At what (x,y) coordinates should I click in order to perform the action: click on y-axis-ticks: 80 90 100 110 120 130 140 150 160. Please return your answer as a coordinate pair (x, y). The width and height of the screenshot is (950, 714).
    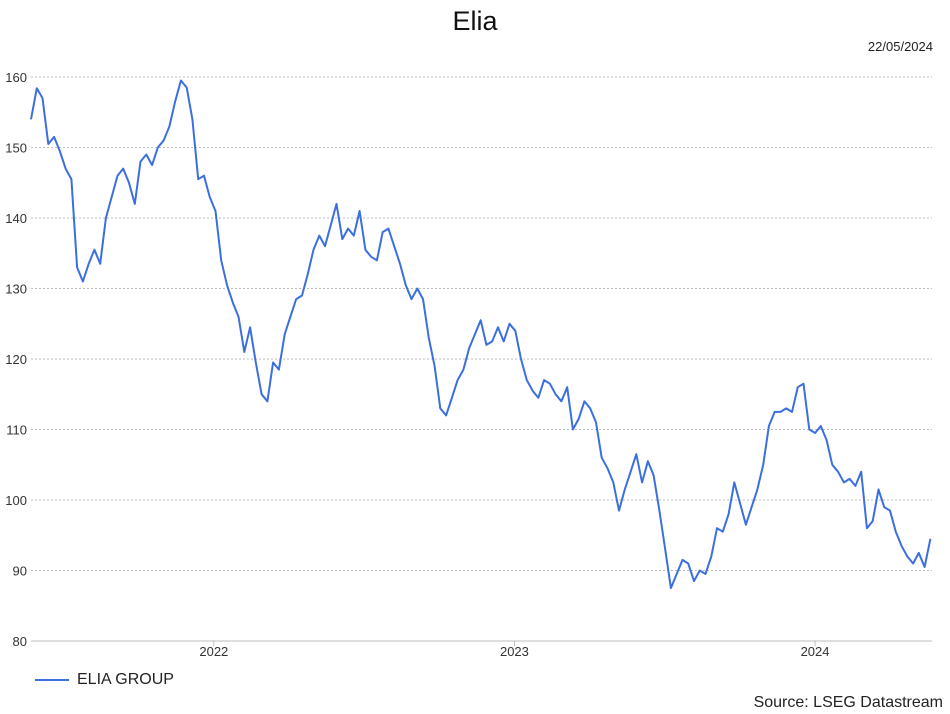
    Looking at the image, I should click on (16, 359).